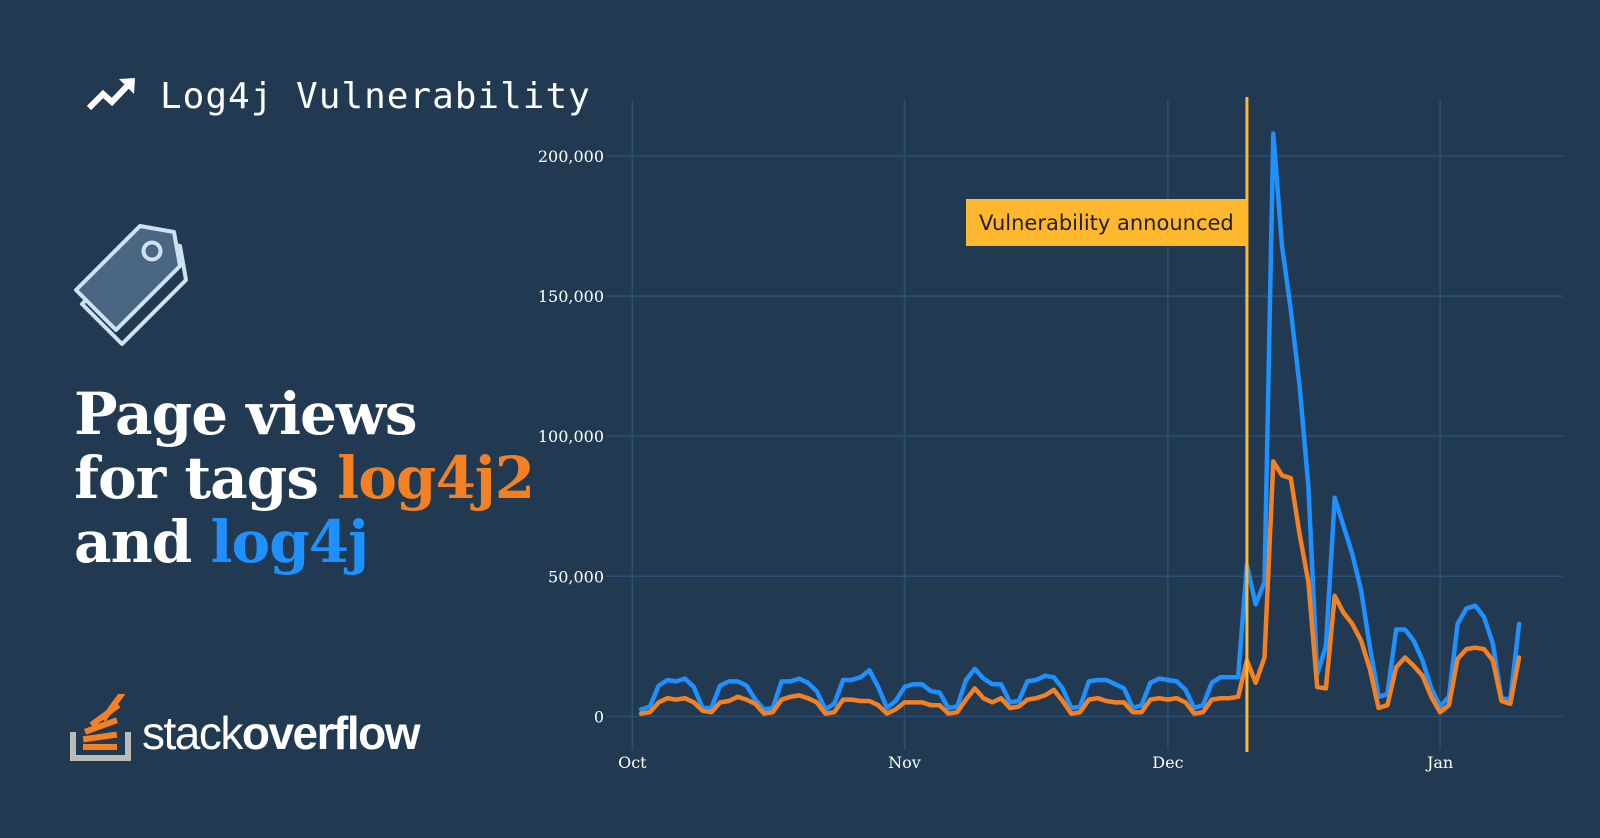  Describe the element at coordinates (375, 96) in the screenshot. I see `chart-title: Log4j Vulnerability` at that location.